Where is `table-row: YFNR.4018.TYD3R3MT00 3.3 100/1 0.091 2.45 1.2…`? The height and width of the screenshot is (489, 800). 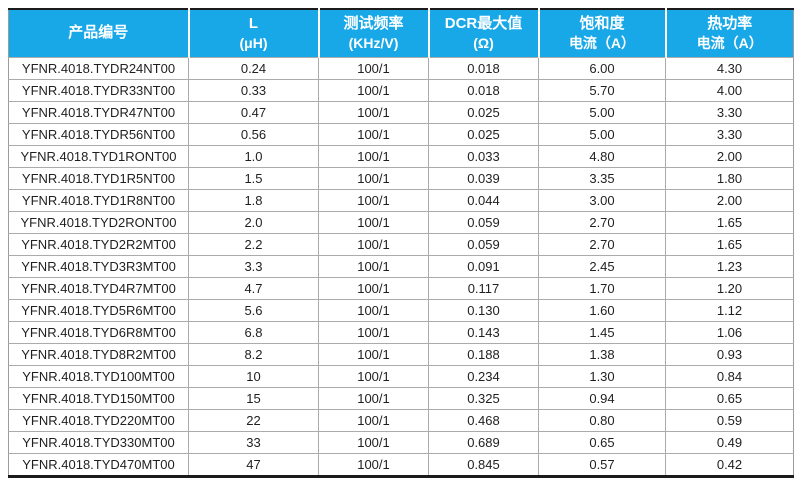 table-row: YFNR.4018.TYD3R3MT00 3.3 100/1 0.091 2.45 1.2… is located at coordinates (401, 266).